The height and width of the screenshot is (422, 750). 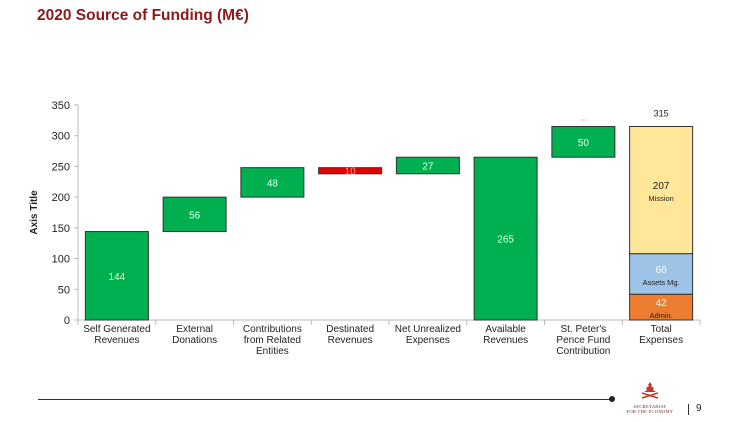 What do you see at coordinates (662, 303) in the screenshot?
I see `segment-value: 42` at bounding box center [662, 303].